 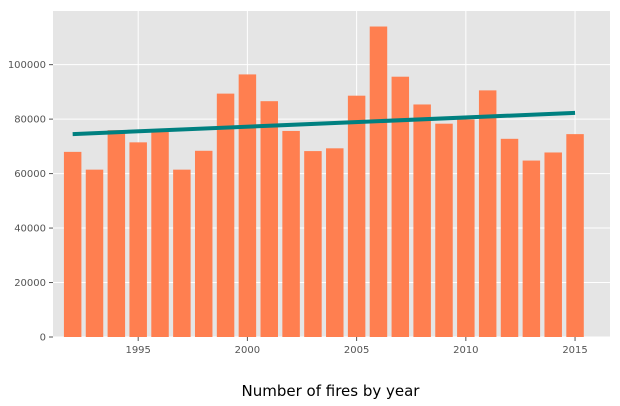 I want to click on bar-1995, so click(x=138, y=239).